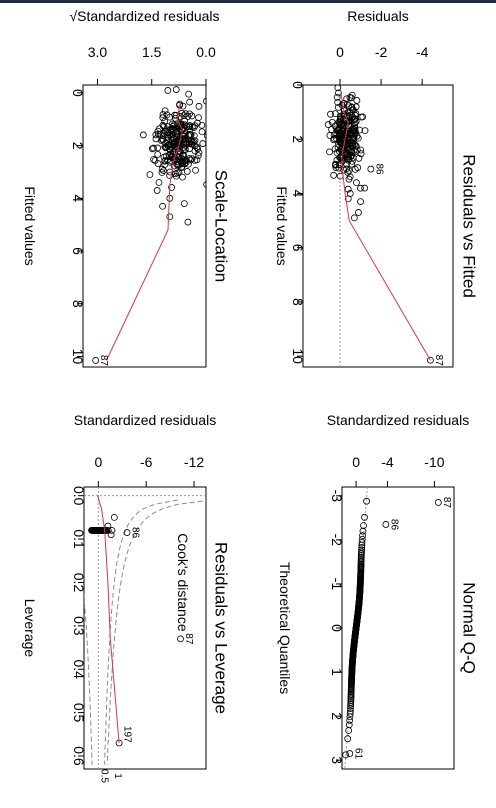 This screenshot has width=496, height=808. I want to click on x-axis-title: Fitted values, so click(30, 225).